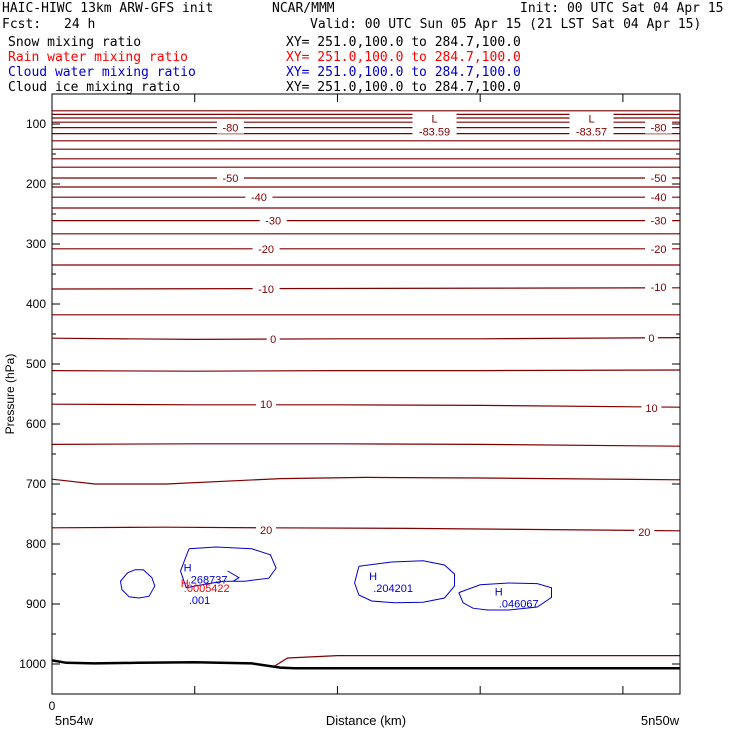  I want to click on title-left: HAIC-HIWC 13km ARW-GFS init, so click(108, 8).